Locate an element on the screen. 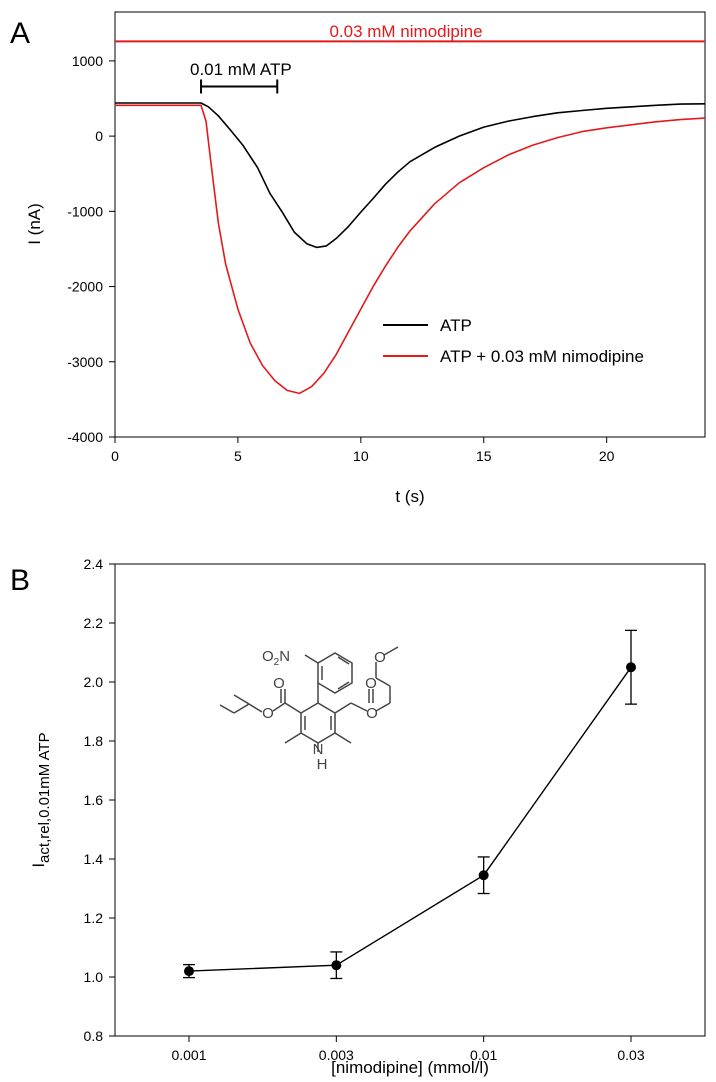 The height and width of the screenshot is (1082, 716). ester-o-right-carbonyl: O is located at coordinates (371, 683).